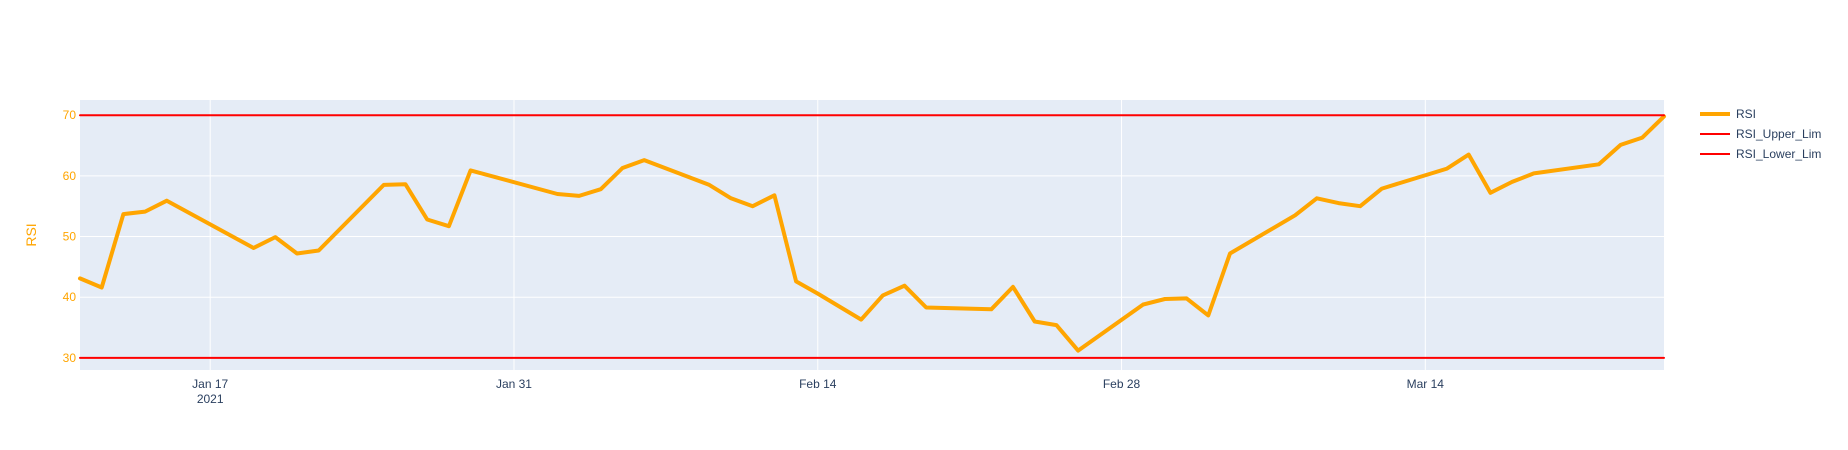  Describe the element at coordinates (1778, 154) in the screenshot. I see `legend-label: RSI_Lower_Lim` at that location.